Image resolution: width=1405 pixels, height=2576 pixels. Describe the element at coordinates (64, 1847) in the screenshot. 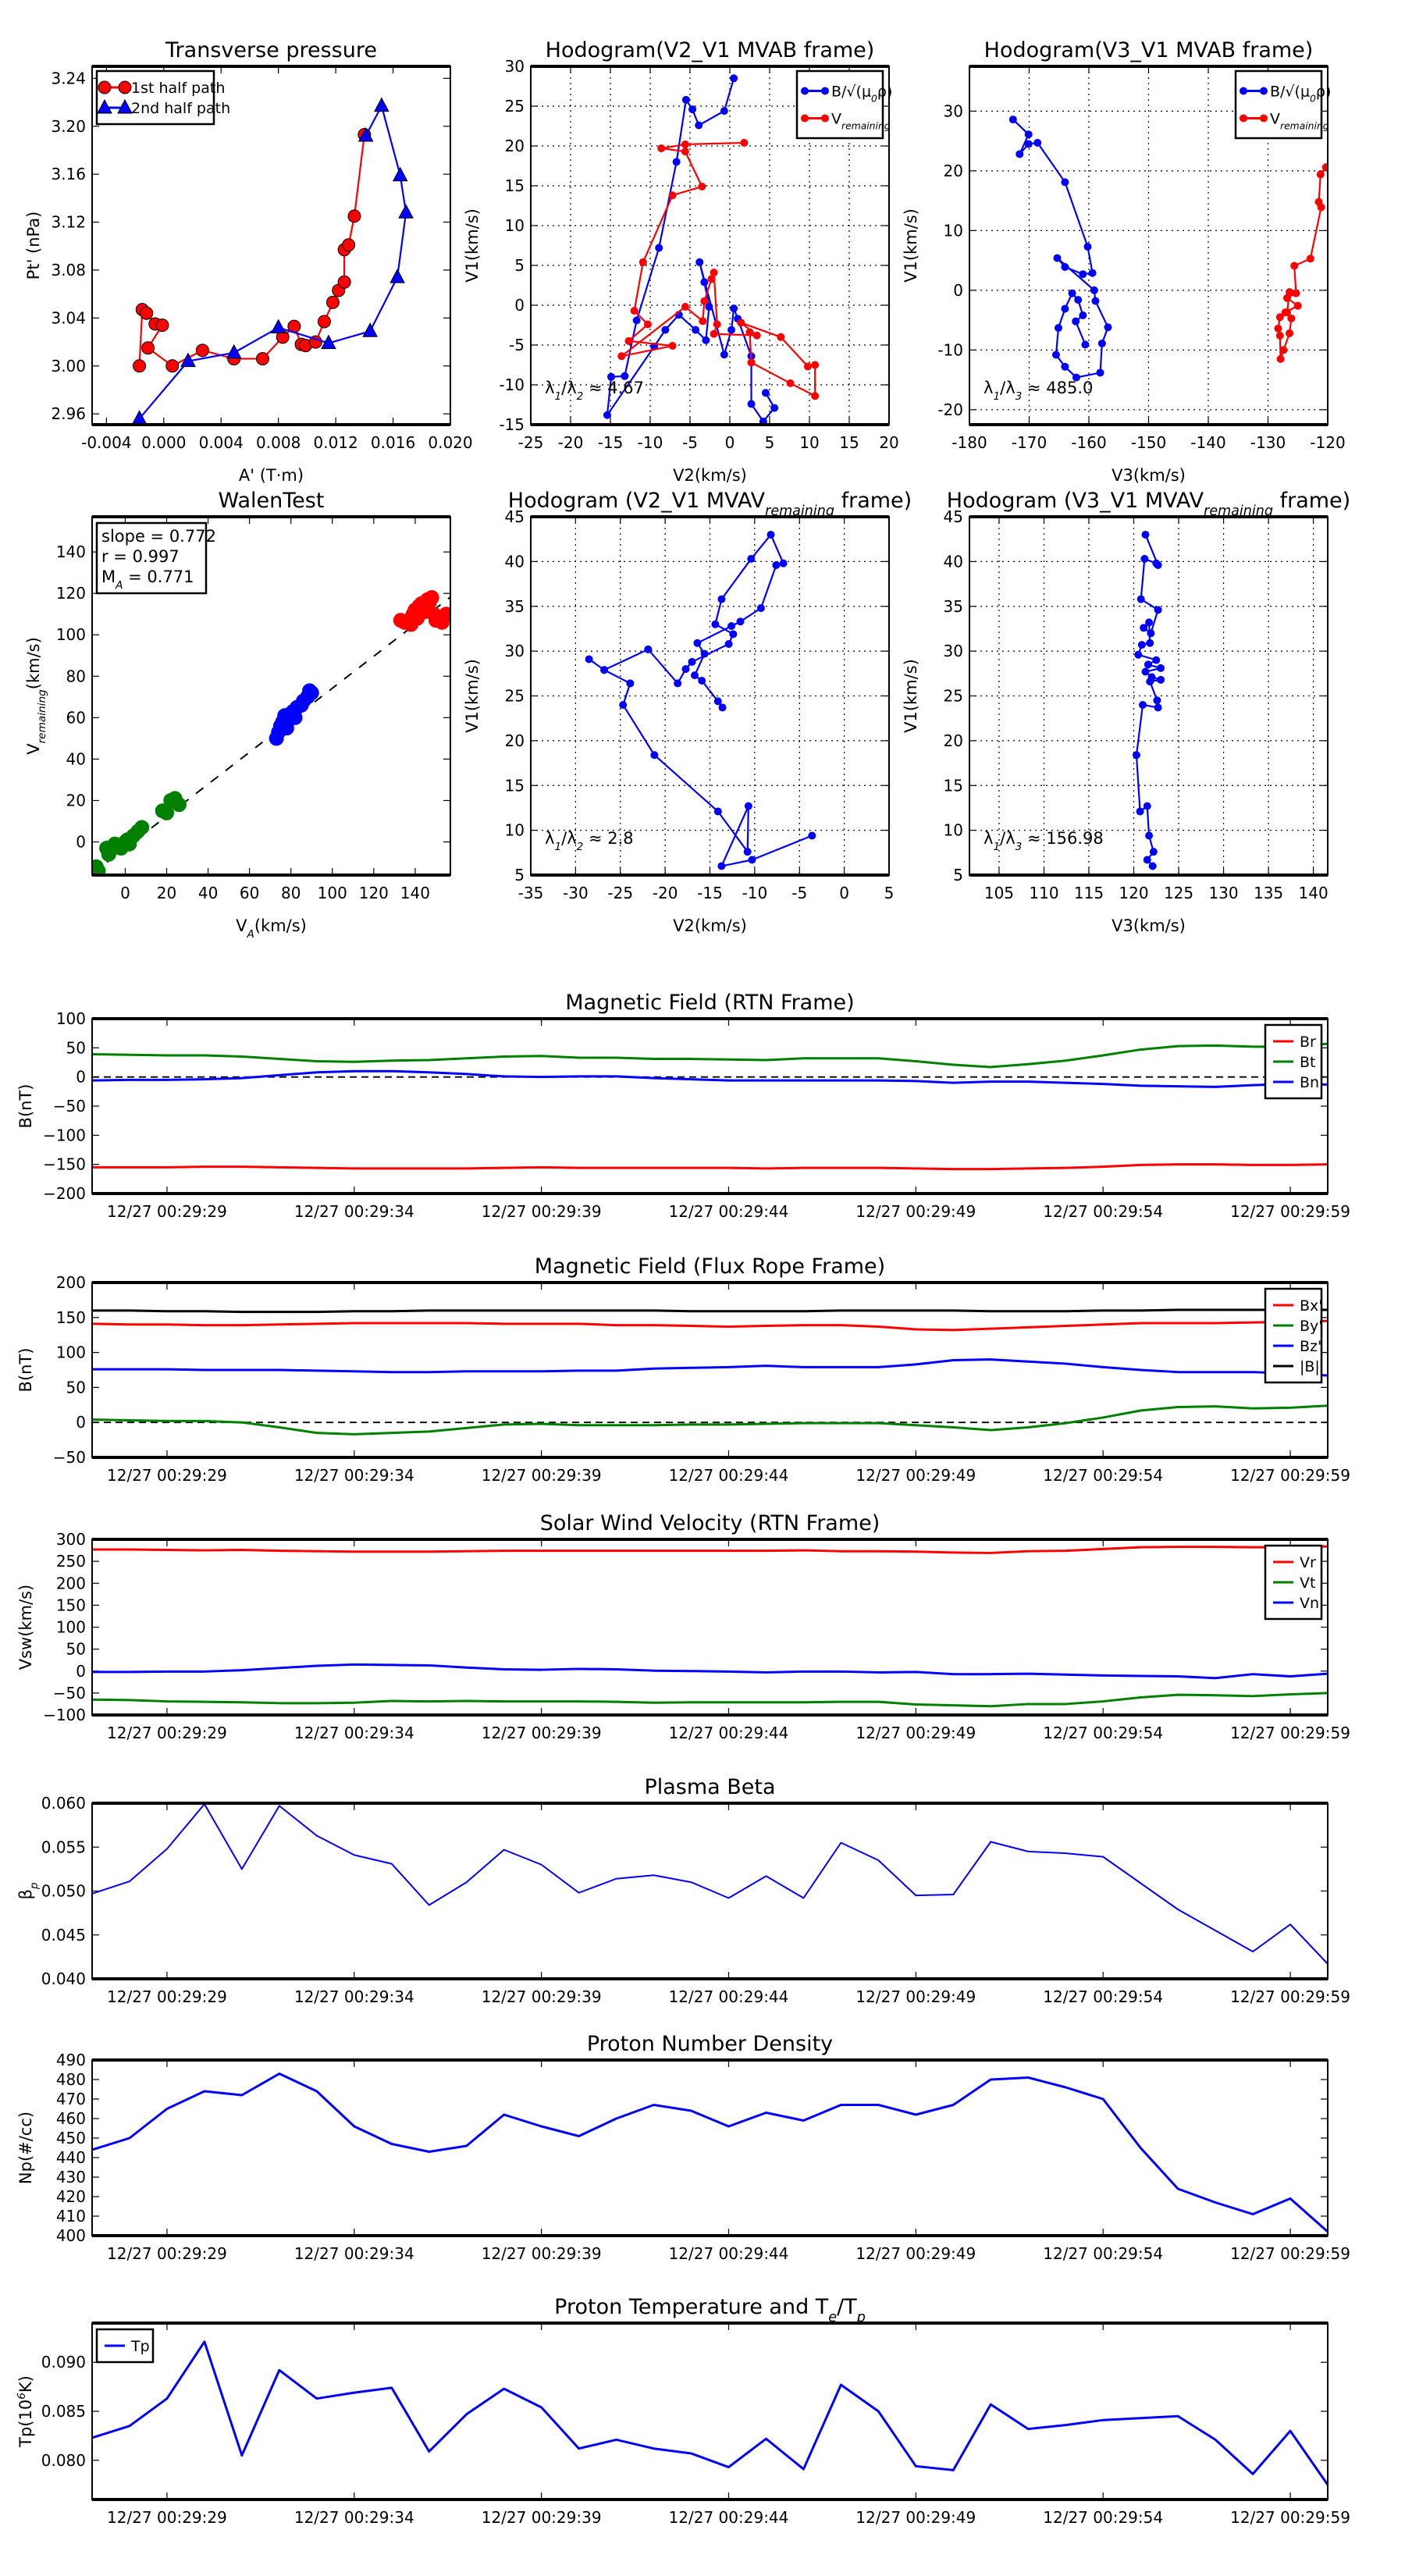

I see `y-tick-label: 0.055` at that location.